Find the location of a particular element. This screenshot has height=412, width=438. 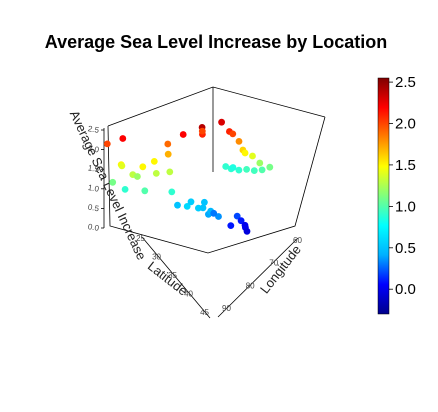

colorbar-tick-label: 1.5 is located at coordinates (405, 165).